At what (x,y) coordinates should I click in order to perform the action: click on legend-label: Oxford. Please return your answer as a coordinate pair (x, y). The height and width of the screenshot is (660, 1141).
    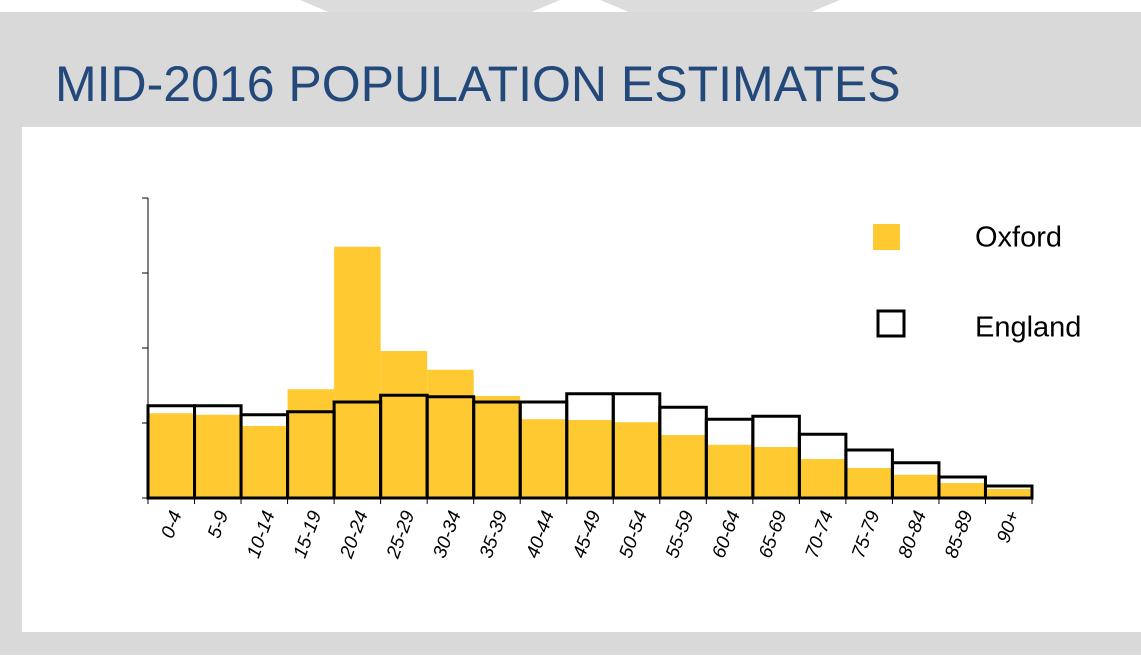
    Looking at the image, I should click on (1018, 238).